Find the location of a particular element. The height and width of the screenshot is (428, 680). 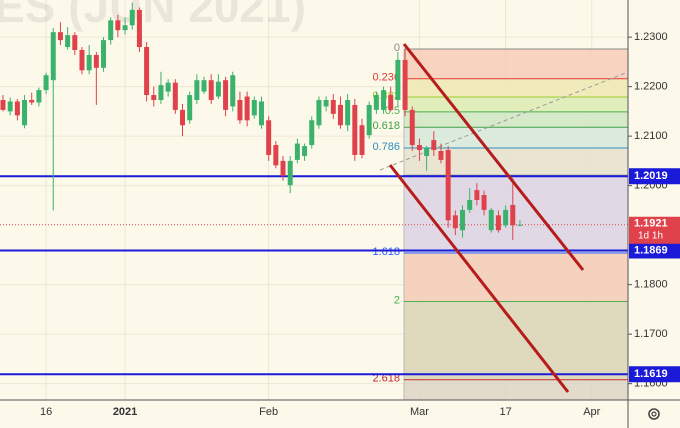

x-tick-label: Feb is located at coordinates (268, 412).